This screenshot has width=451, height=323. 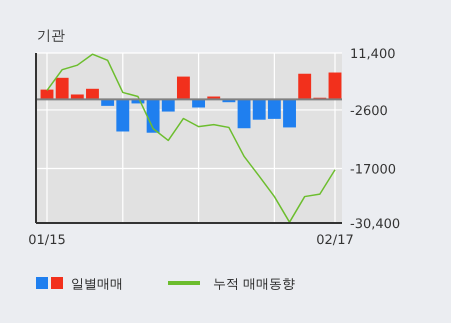 What do you see at coordinates (97, 284) in the screenshot?
I see `legend-label: 일별매매` at bounding box center [97, 284].